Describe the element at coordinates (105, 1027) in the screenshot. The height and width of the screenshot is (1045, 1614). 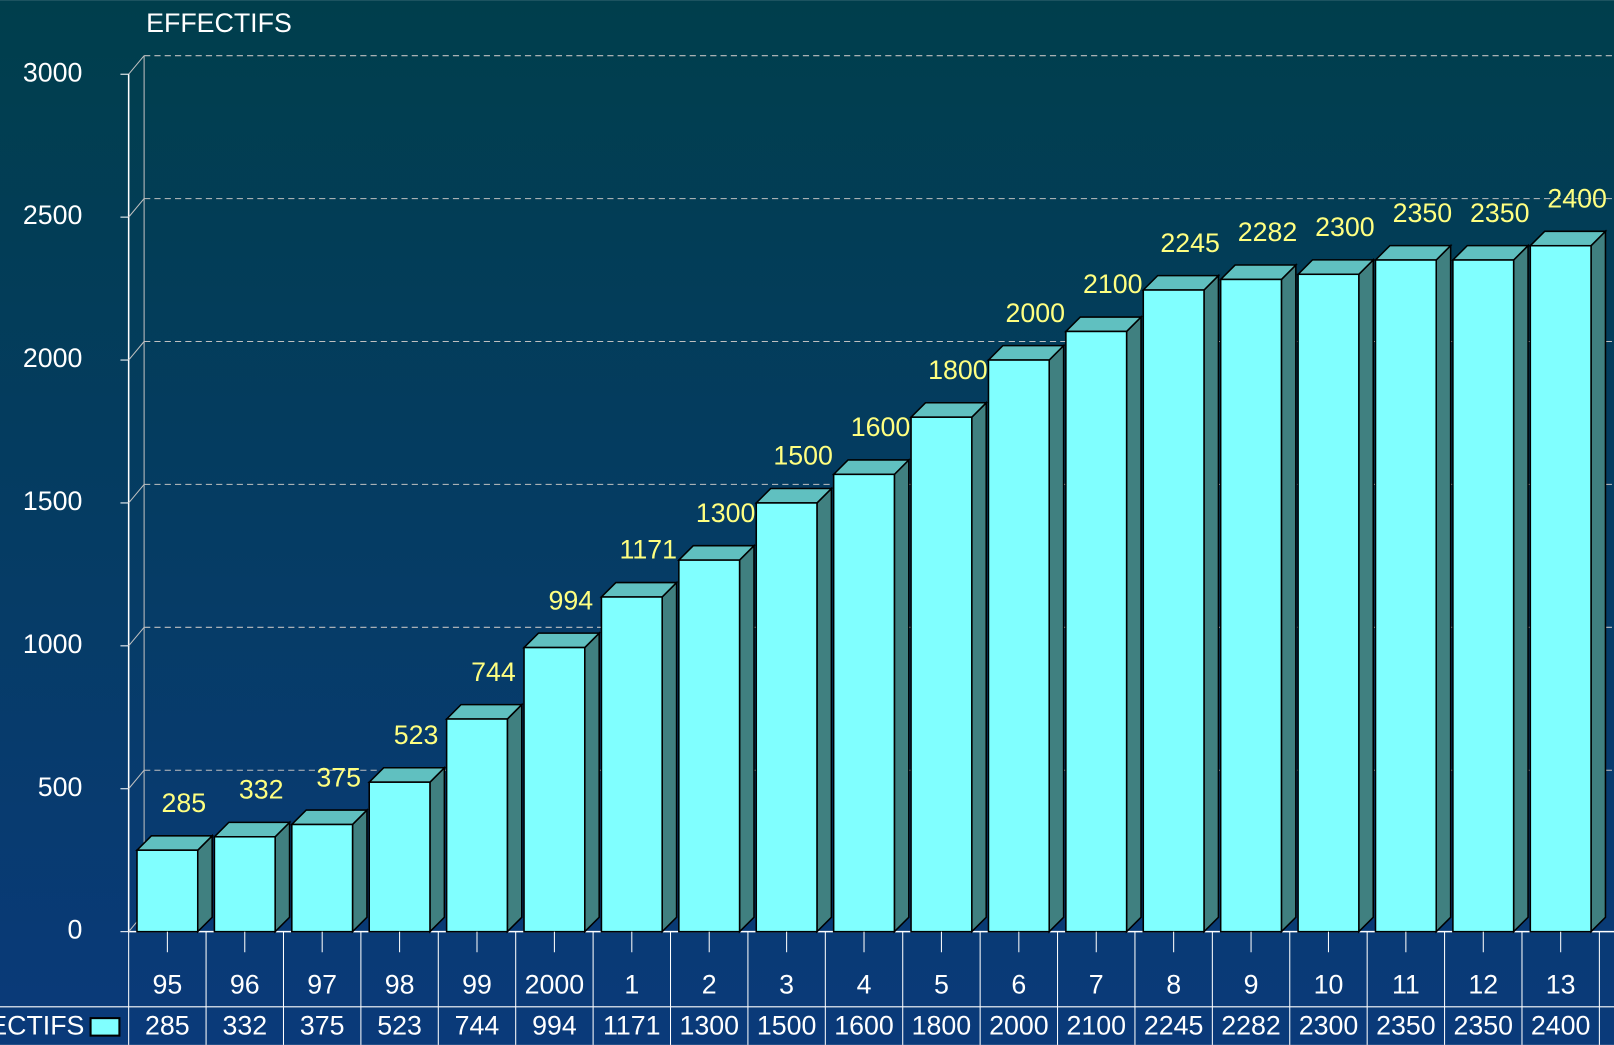
I see `legend-swatch` at that location.